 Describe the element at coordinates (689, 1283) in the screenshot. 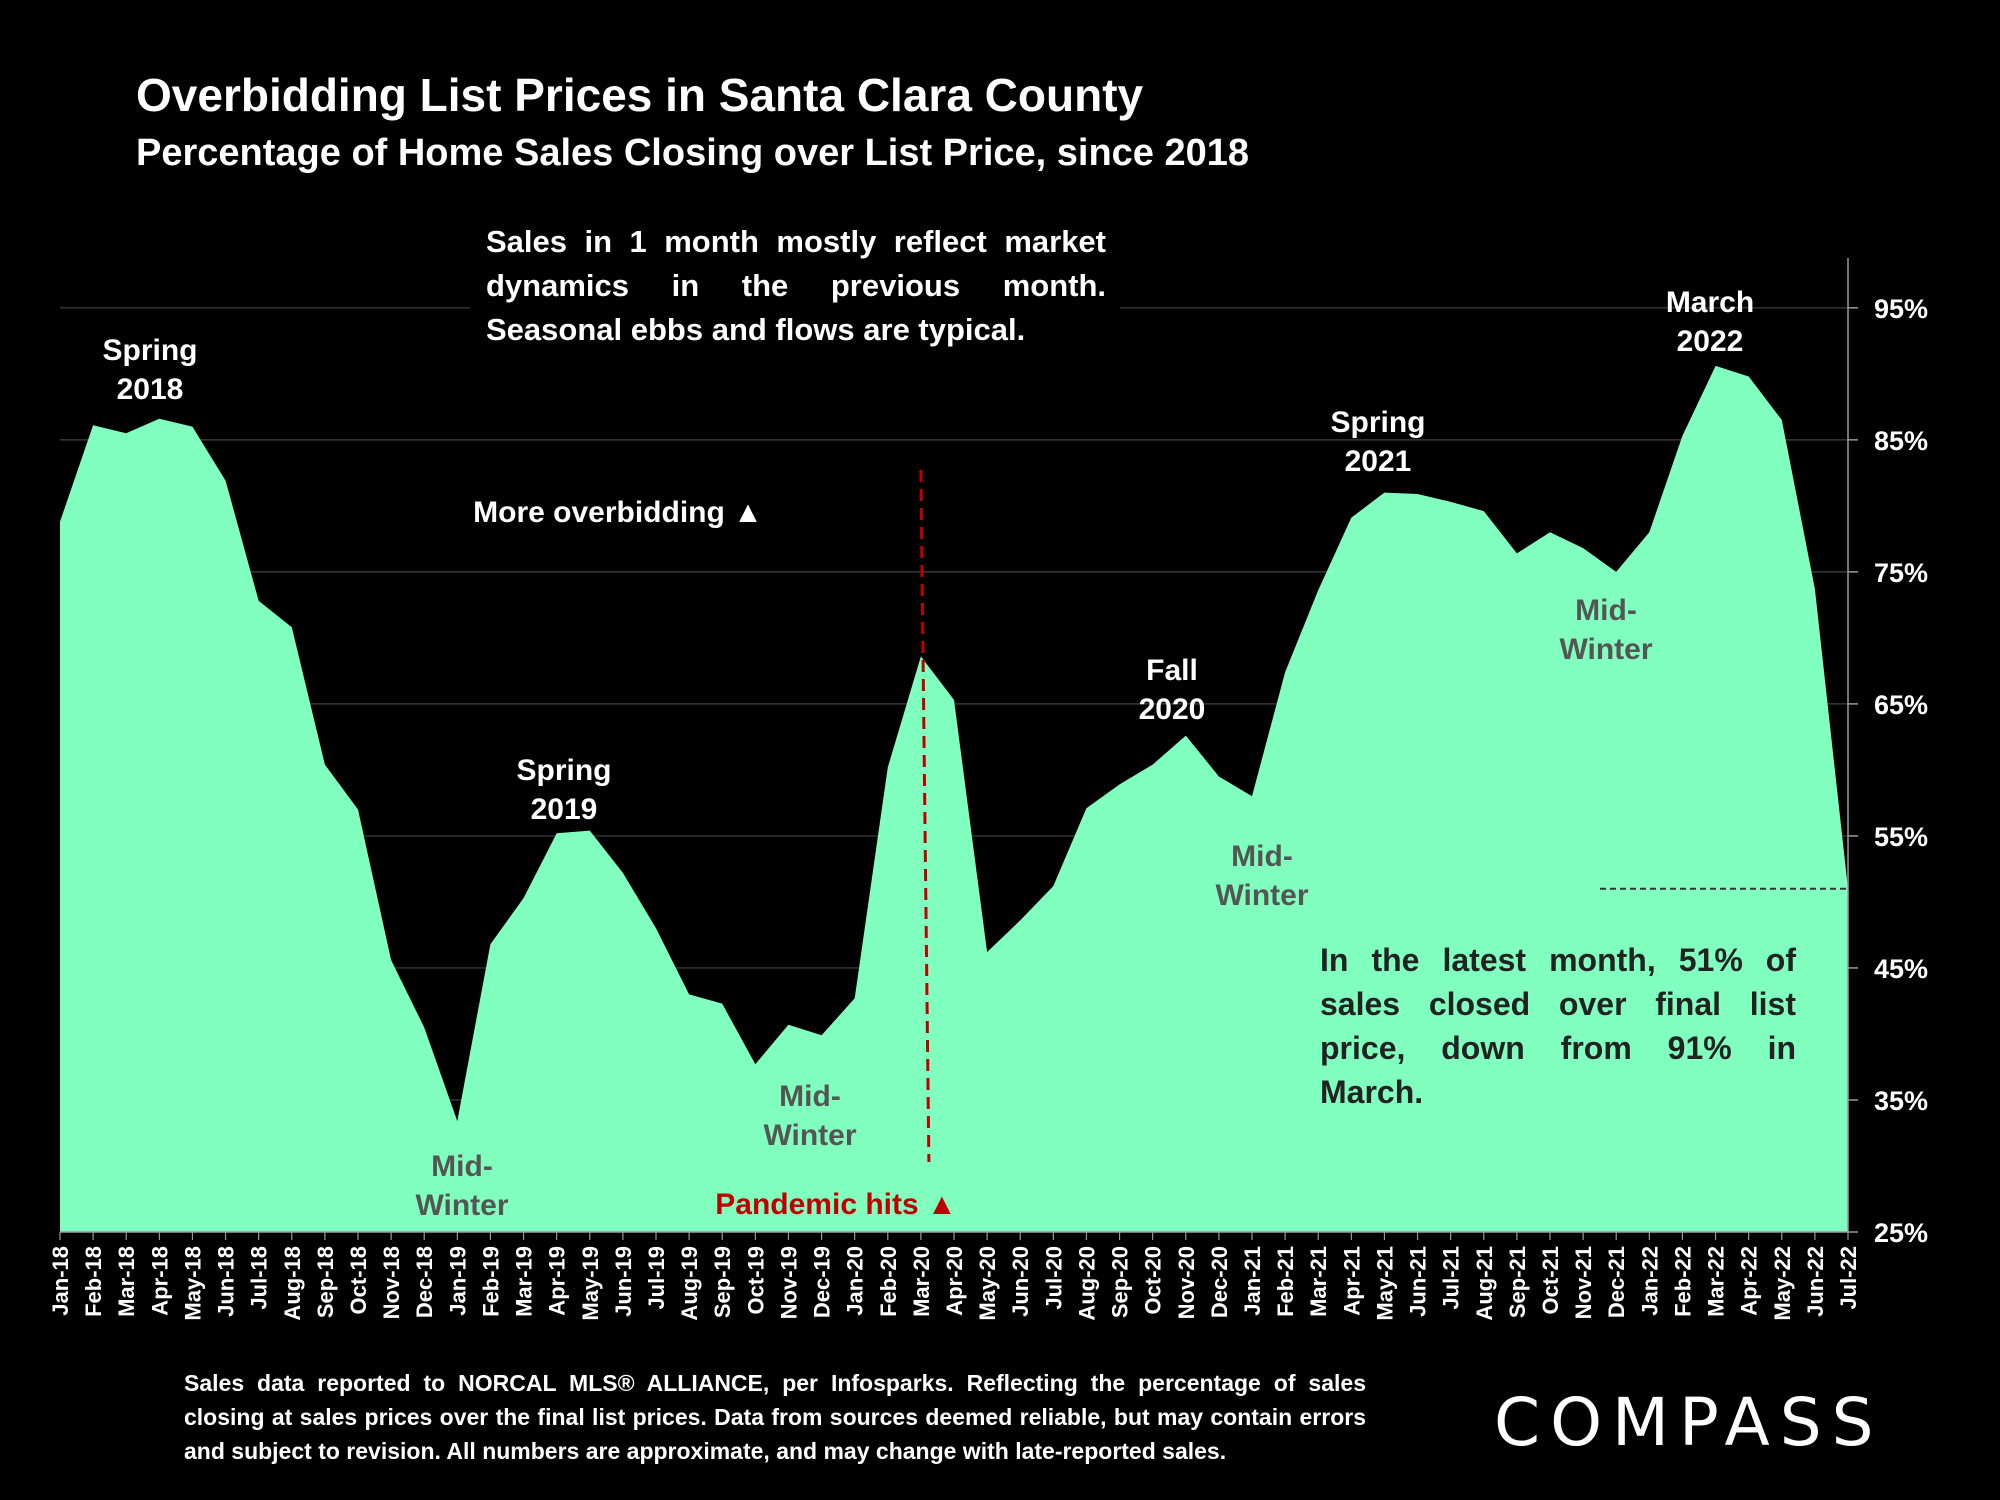

I see `x-tick-label: Aug-19` at that location.